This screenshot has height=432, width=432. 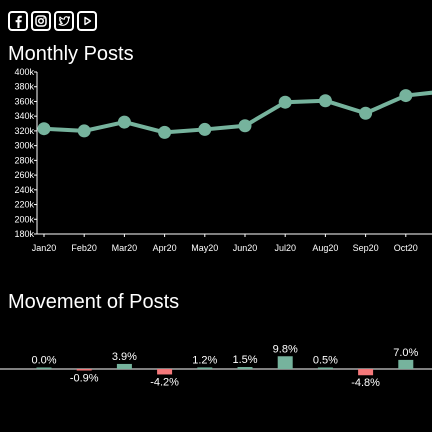 I want to click on y-tick-label: 400k, so click(x=24, y=72).